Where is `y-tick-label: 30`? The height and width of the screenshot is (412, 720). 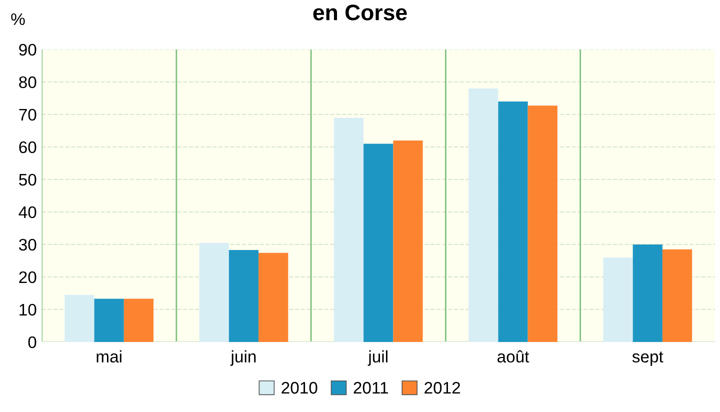 y-tick-label: 30 is located at coordinates (27, 244).